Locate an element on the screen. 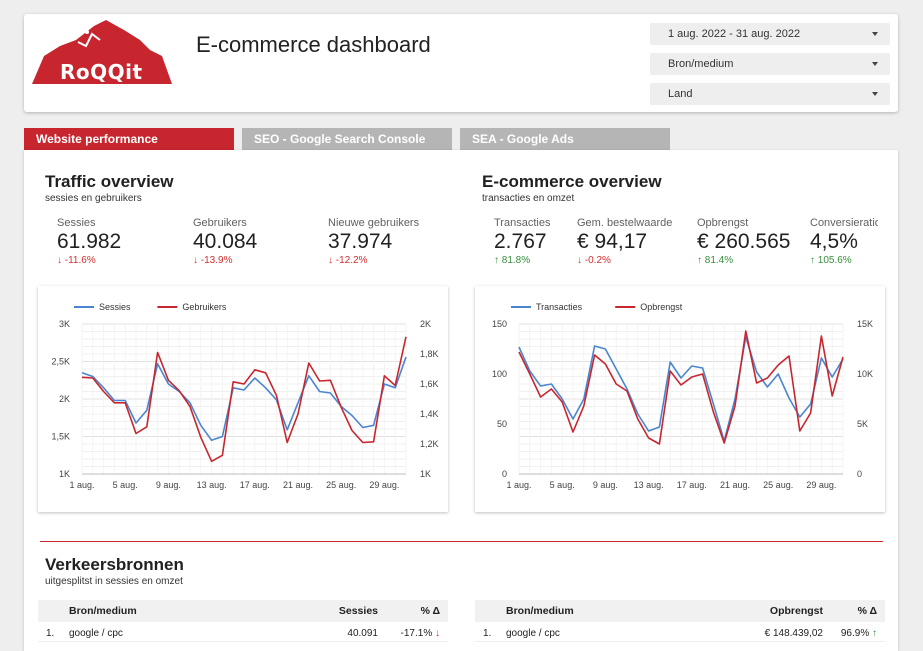 The image size is (923, 651). y-tick-label-right: 1,2K is located at coordinates (429, 444).